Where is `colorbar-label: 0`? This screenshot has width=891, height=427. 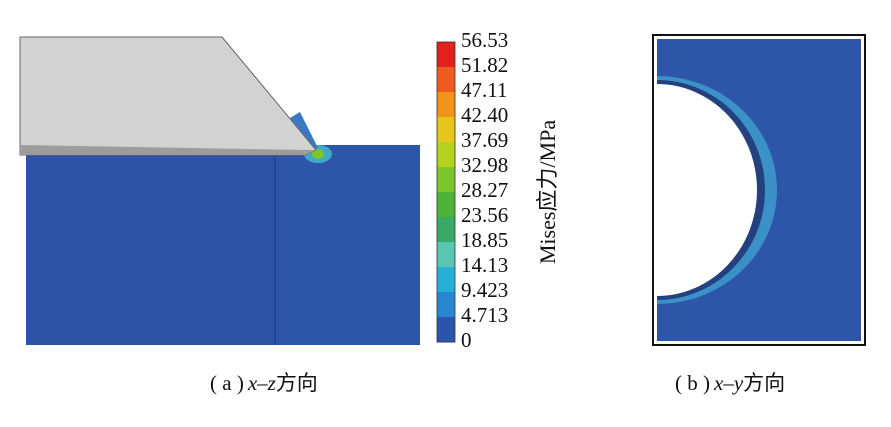
colorbar-label: 0 is located at coordinates (466, 340).